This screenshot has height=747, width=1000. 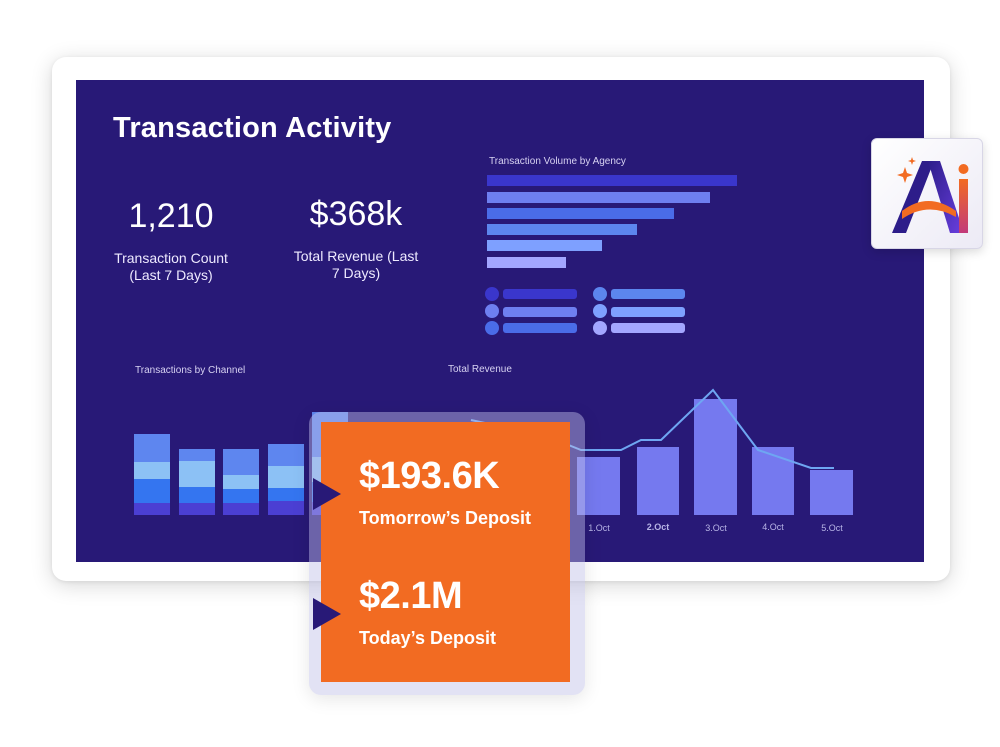 What do you see at coordinates (190, 370) in the screenshot?
I see `chart-title-channel: Transactions by Channel` at bounding box center [190, 370].